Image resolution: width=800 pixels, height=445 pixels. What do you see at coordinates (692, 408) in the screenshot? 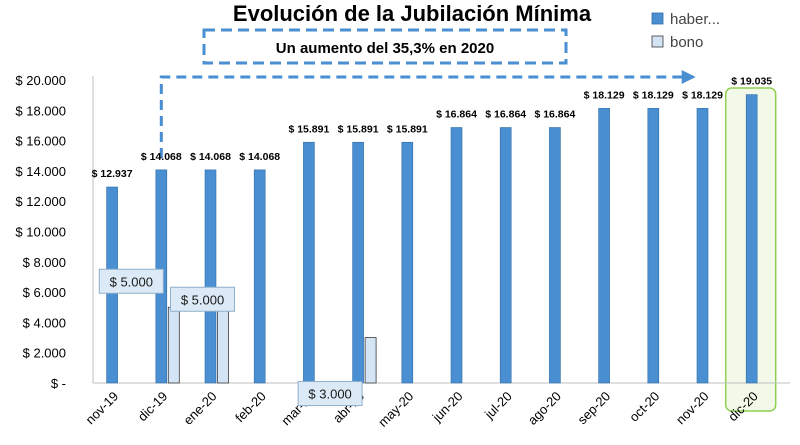
I see `x-tick-label: nov-20` at bounding box center [692, 408].